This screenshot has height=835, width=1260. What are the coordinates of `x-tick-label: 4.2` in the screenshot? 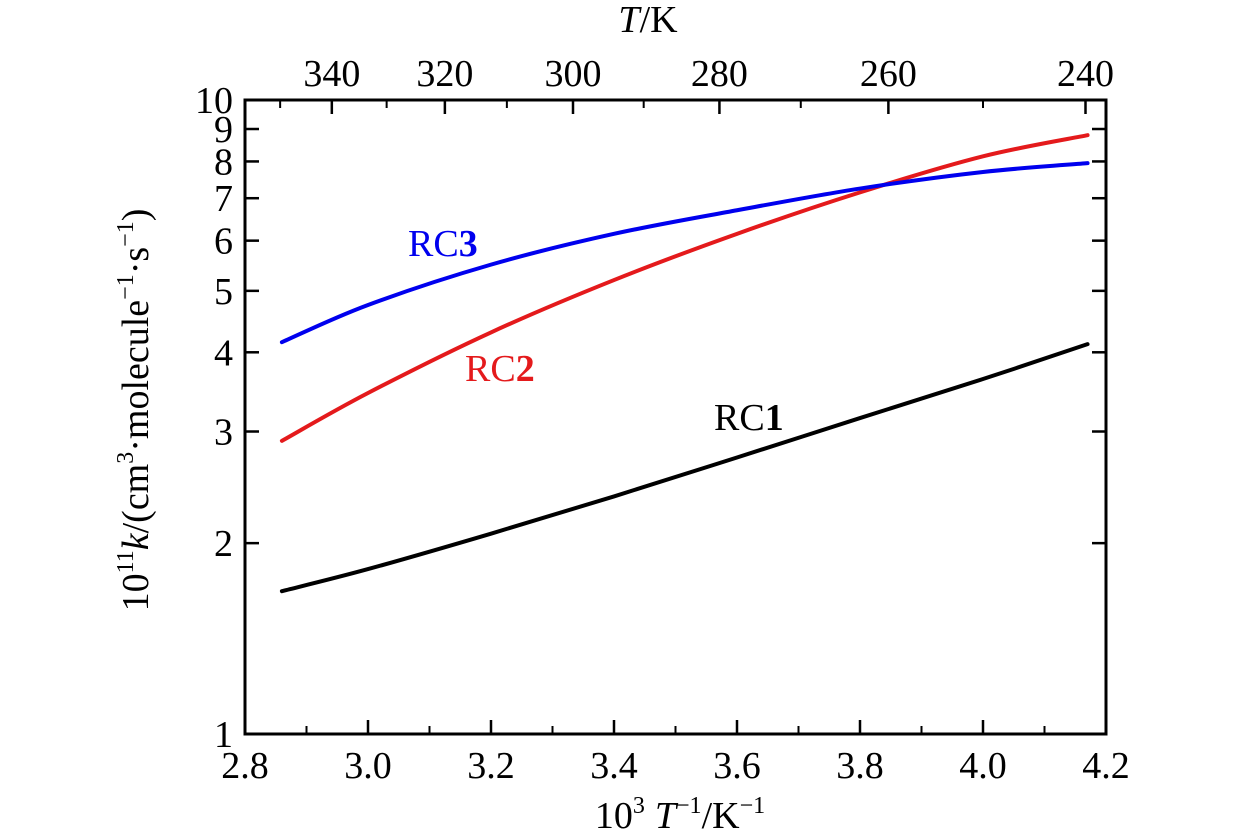 It's located at (1106, 766).